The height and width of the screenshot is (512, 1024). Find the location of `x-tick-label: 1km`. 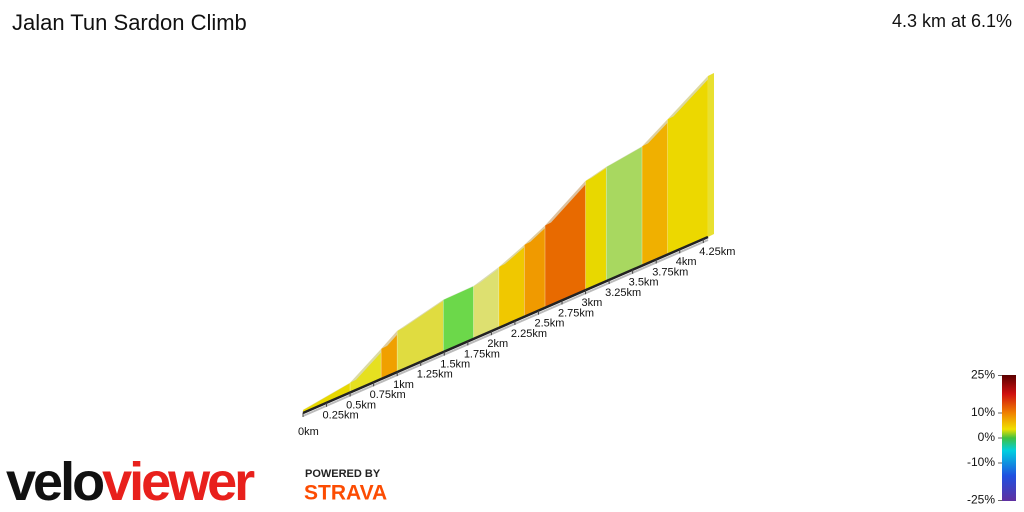

x-tick-label: 1km is located at coordinates (403, 385).